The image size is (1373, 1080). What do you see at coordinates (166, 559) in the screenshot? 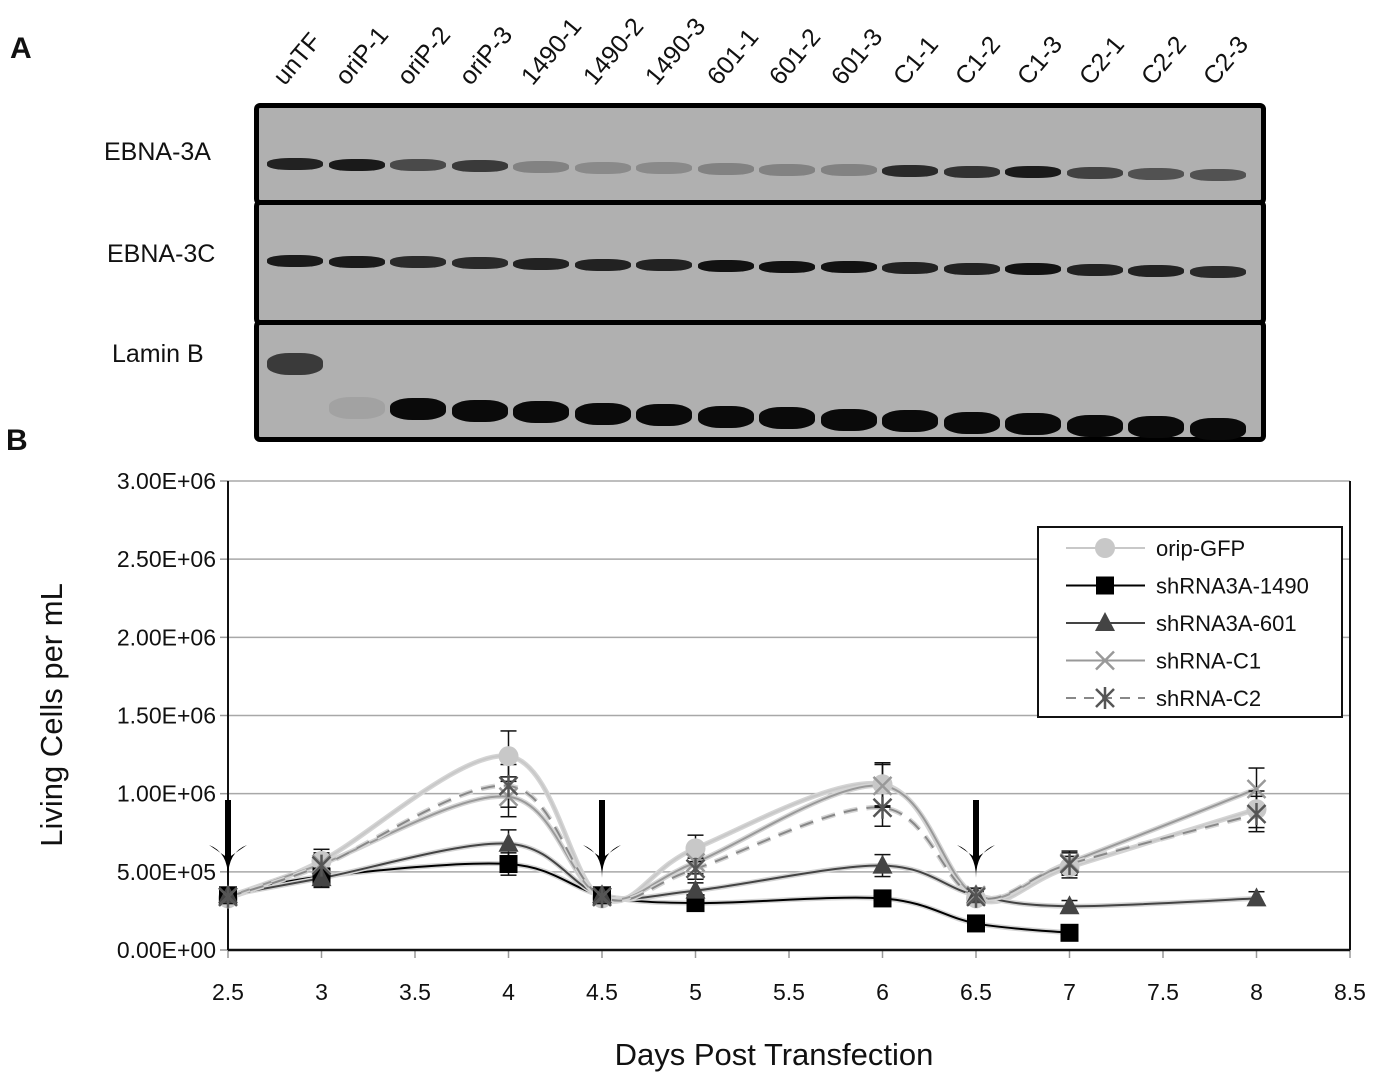
I see `y-tick-label: 2.50E+06` at bounding box center [166, 559].